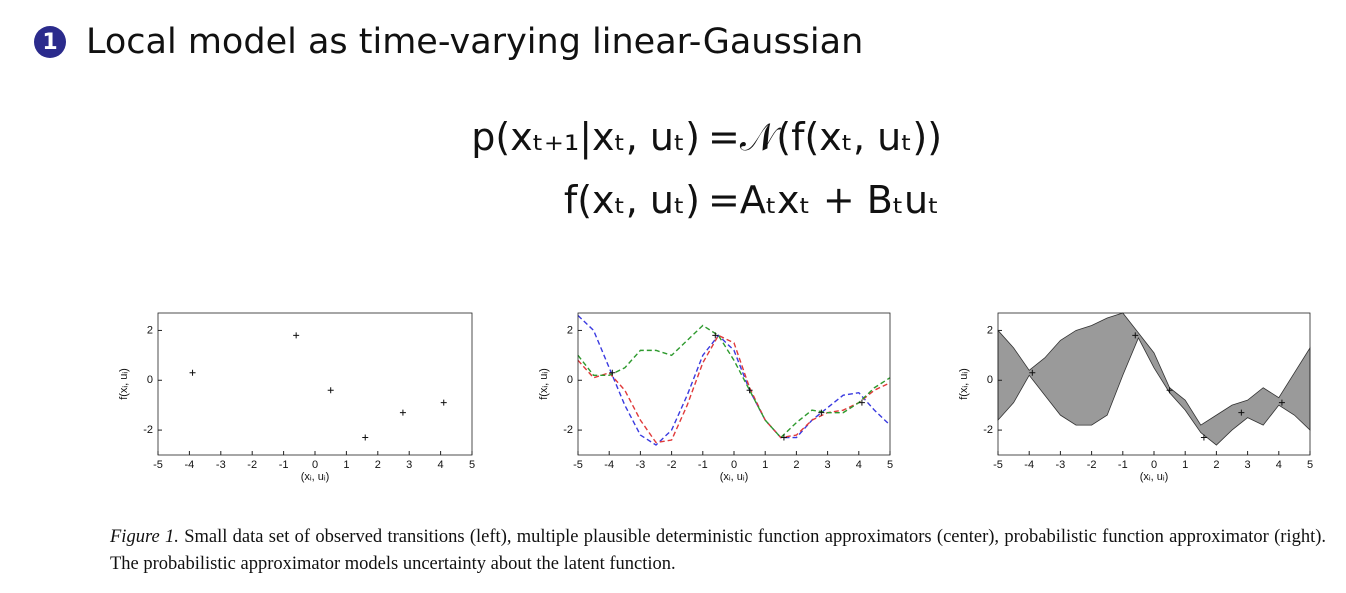 The image size is (1346, 593). What do you see at coordinates (823, 200) in the screenshot?
I see `equation-rhs: =Aₜxₜ + Bₜuₜ` at bounding box center [823, 200].